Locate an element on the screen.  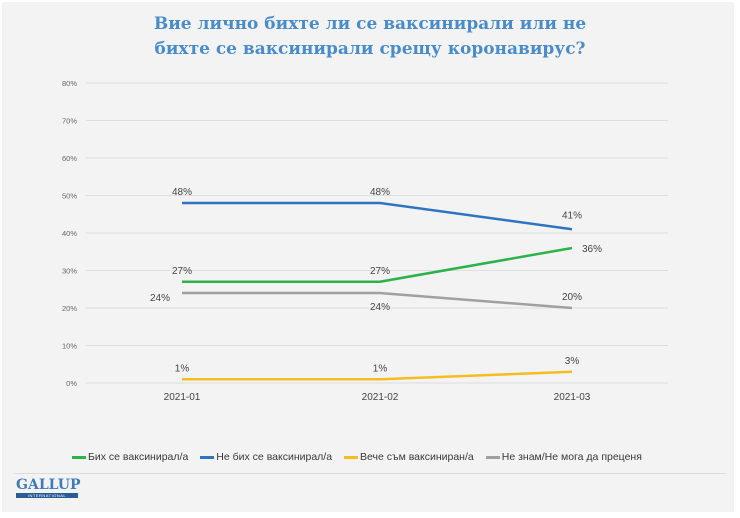
logo-subtitle: INTERNATIONAL is located at coordinates (47, 495).